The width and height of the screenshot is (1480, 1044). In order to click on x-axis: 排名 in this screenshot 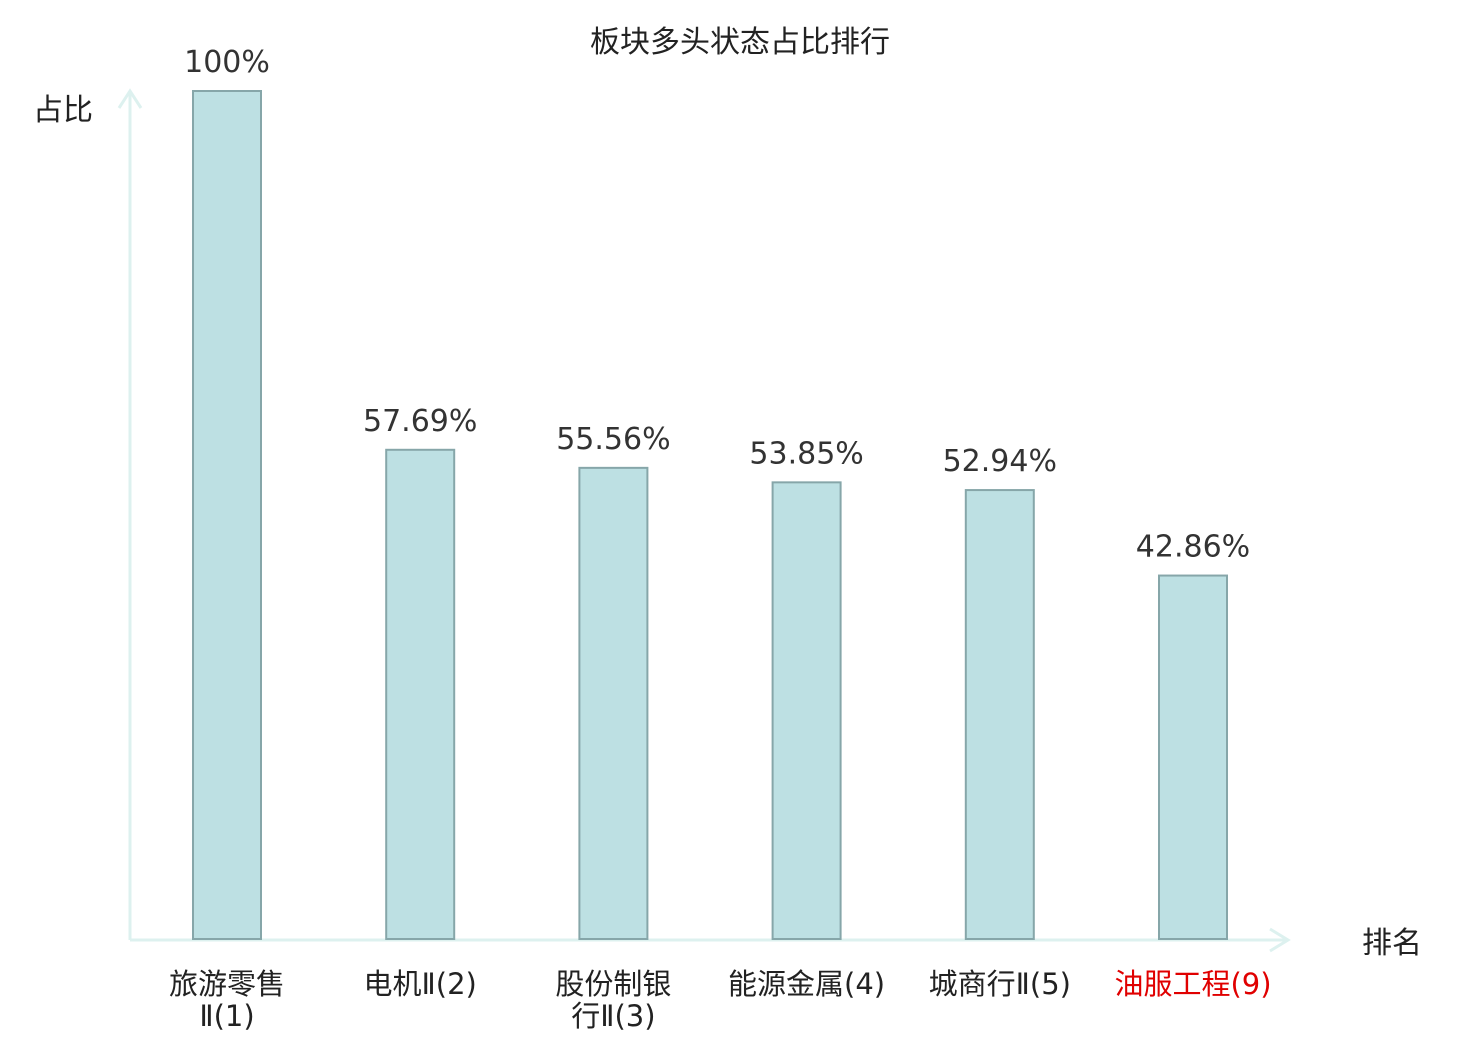, I will do `click(776, 943)`.